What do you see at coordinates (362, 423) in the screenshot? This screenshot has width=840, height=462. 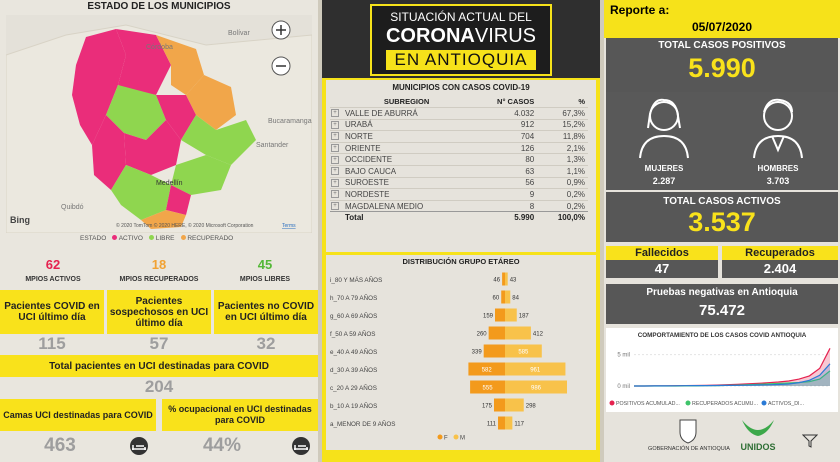 I see `y-tick-label: a_MENOR DE 9 AÑOS` at bounding box center [362, 423].